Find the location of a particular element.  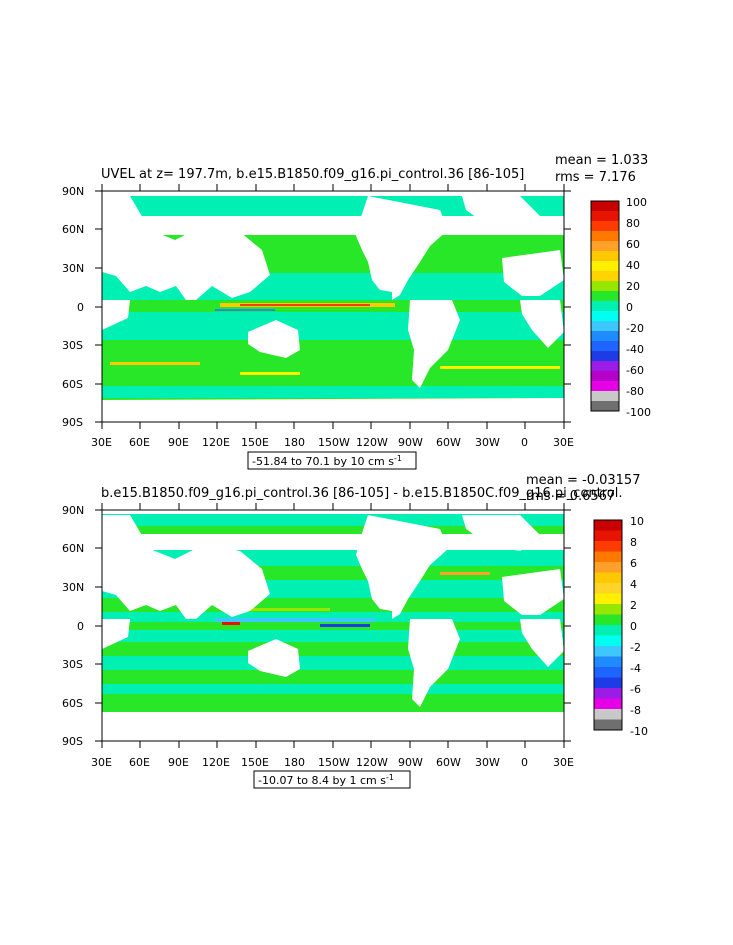

colorbar-top: 100 80 60 40 20 0 -20 -40 -60 -80 -100 is located at coordinates (620, 307).